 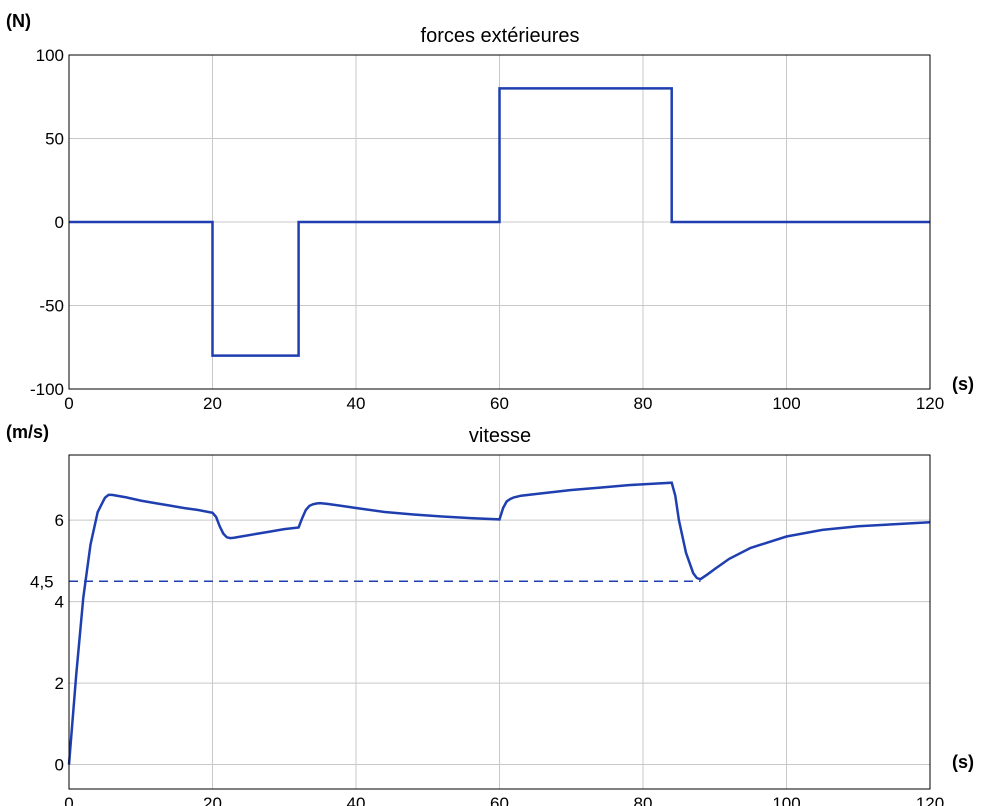 What do you see at coordinates (59, 683) in the screenshot?
I see `y-tick-label: 2` at bounding box center [59, 683].